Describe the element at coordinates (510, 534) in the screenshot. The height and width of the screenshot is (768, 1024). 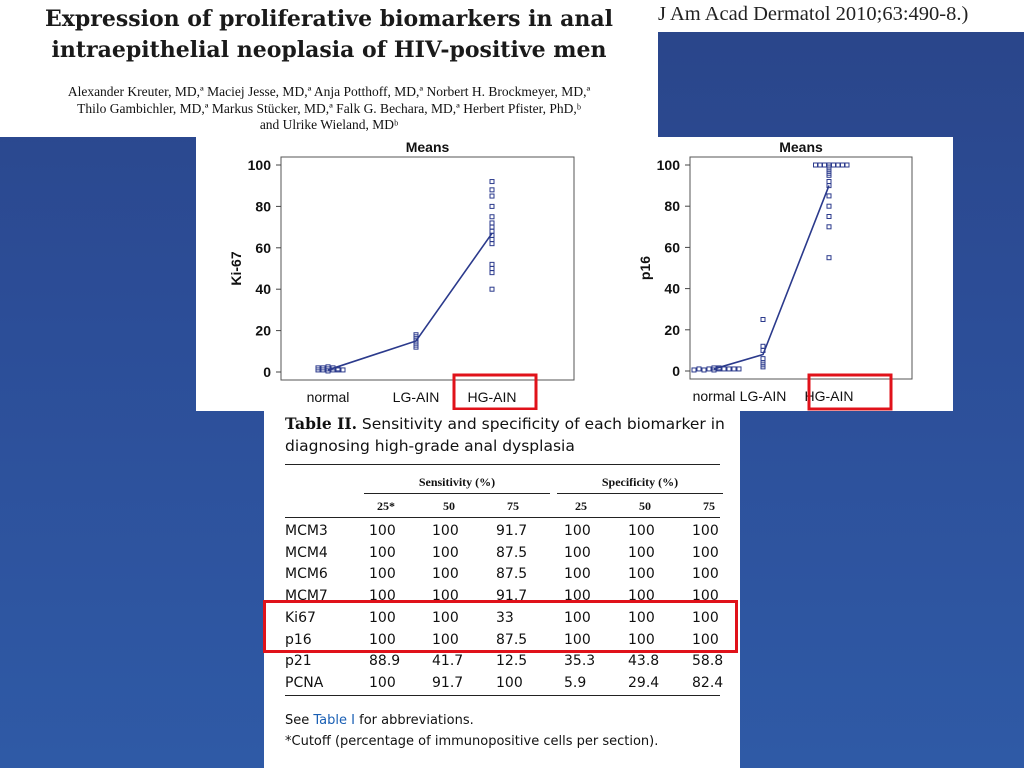
I see `table-row: MCM3 100 100 91.7 100 100 100` at that location.